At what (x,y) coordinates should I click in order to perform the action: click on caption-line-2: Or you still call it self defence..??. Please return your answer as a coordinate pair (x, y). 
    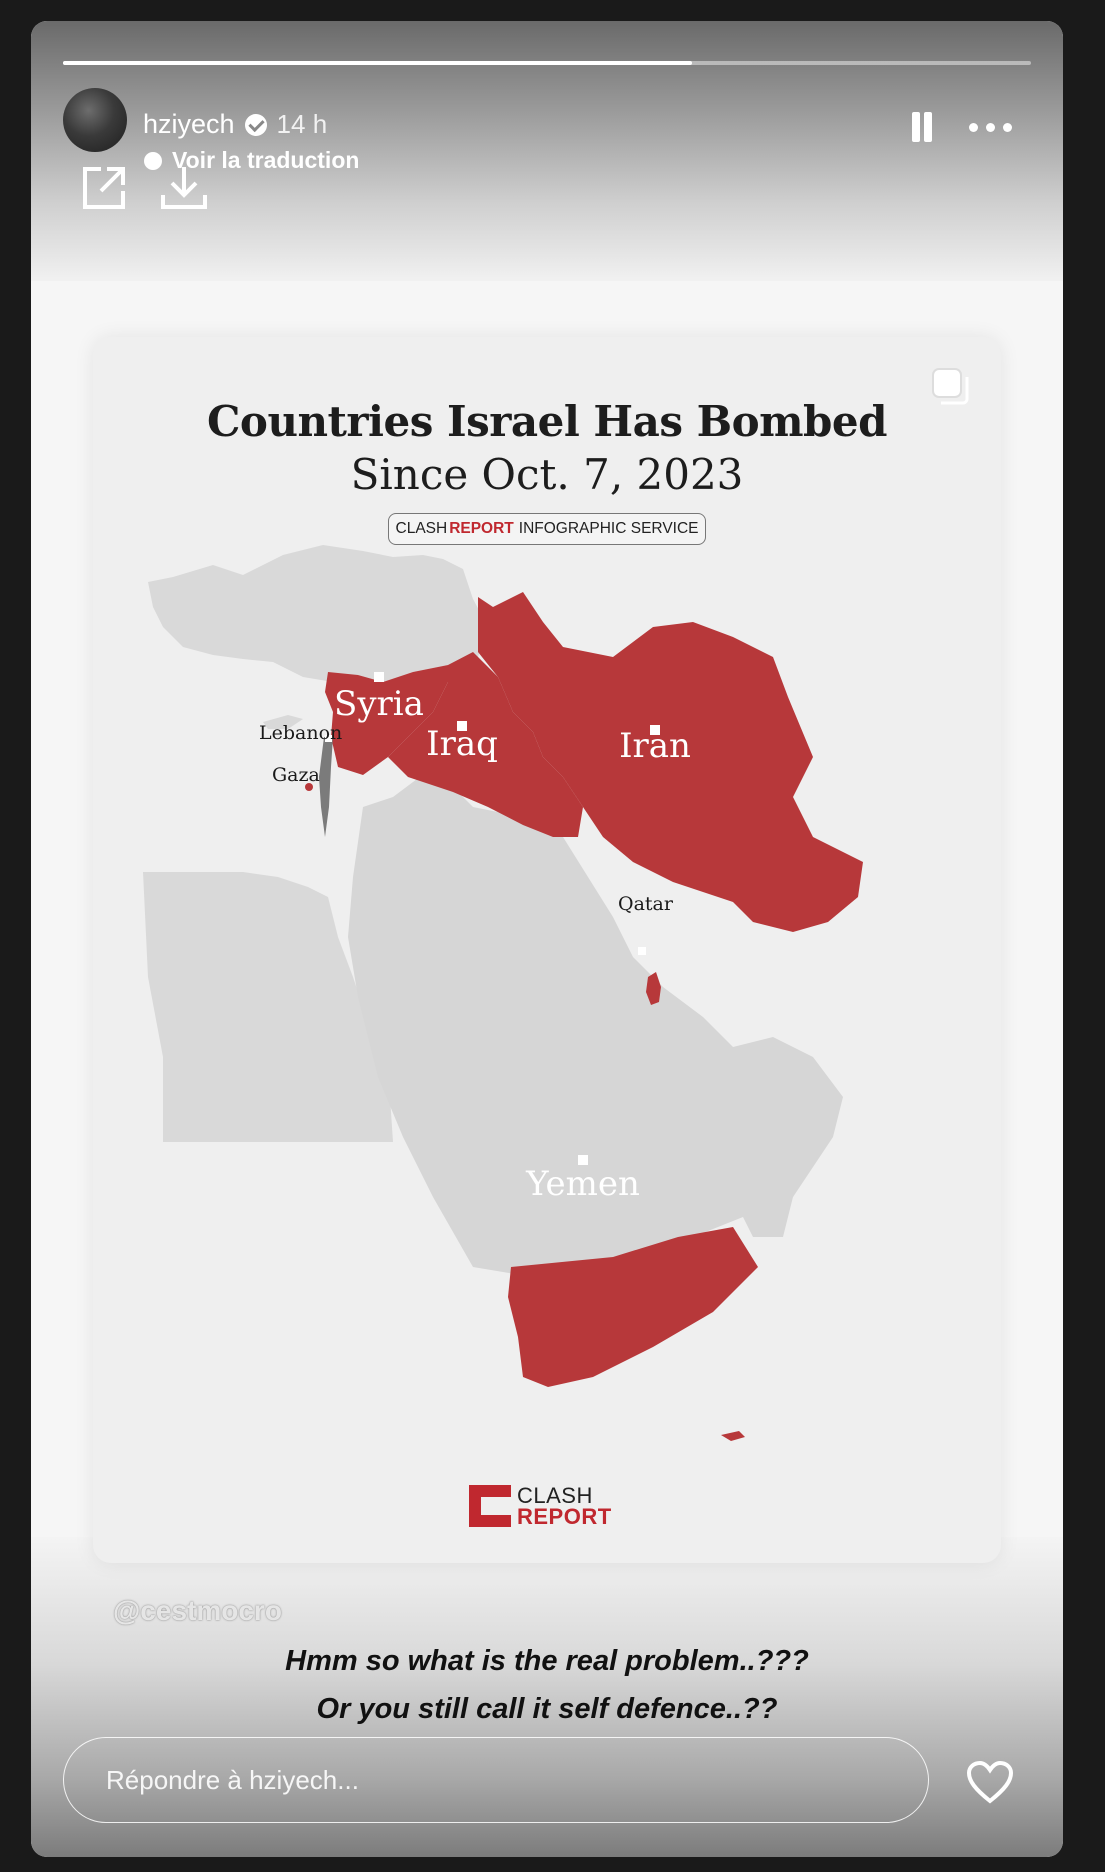
    Looking at the image, I should click on (547, 1709).